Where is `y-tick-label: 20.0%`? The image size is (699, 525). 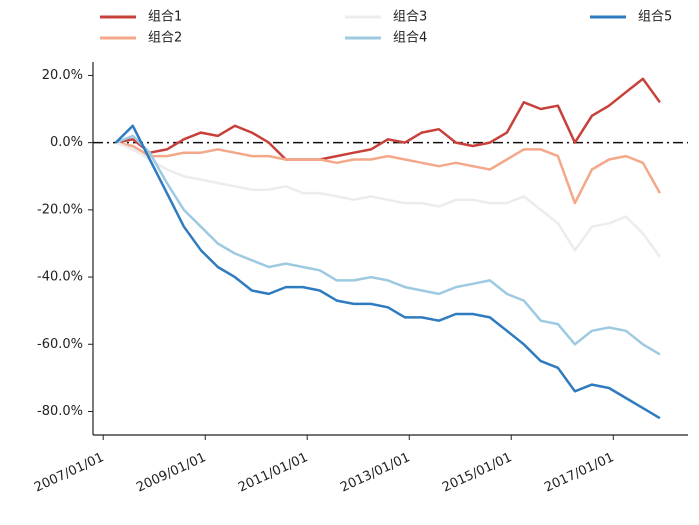 y-tick-label: 20.0% is located at coordinates (62, 75).